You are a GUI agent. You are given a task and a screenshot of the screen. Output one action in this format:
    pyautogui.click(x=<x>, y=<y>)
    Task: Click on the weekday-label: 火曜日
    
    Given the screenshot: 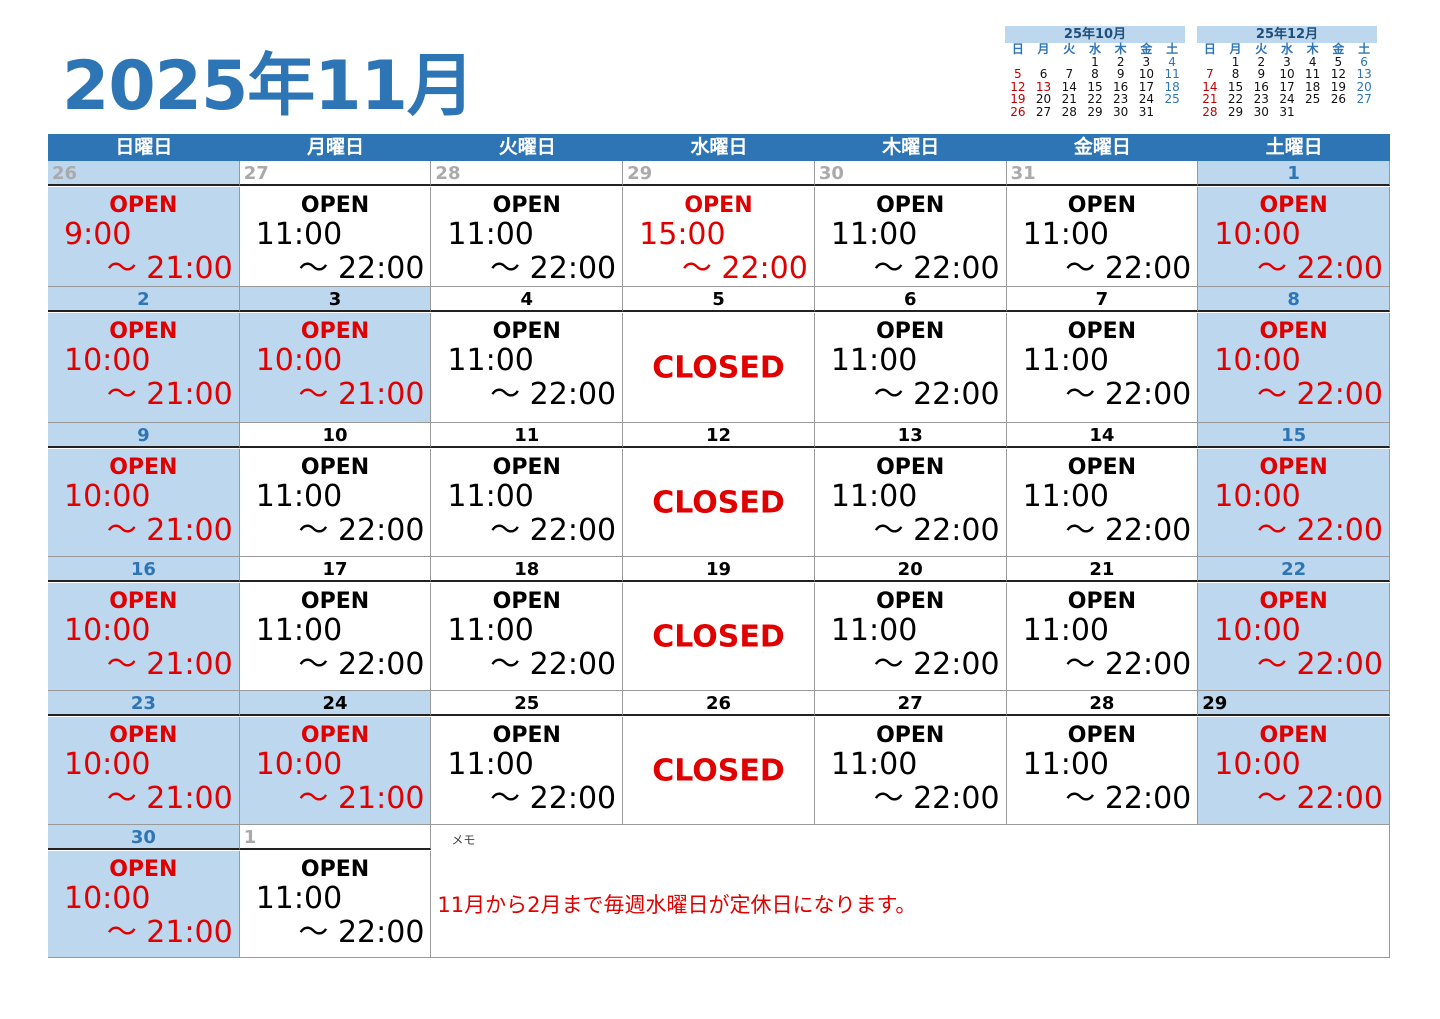 What is the action you would take?
    pyautogui.click(x=527, y=147)
    